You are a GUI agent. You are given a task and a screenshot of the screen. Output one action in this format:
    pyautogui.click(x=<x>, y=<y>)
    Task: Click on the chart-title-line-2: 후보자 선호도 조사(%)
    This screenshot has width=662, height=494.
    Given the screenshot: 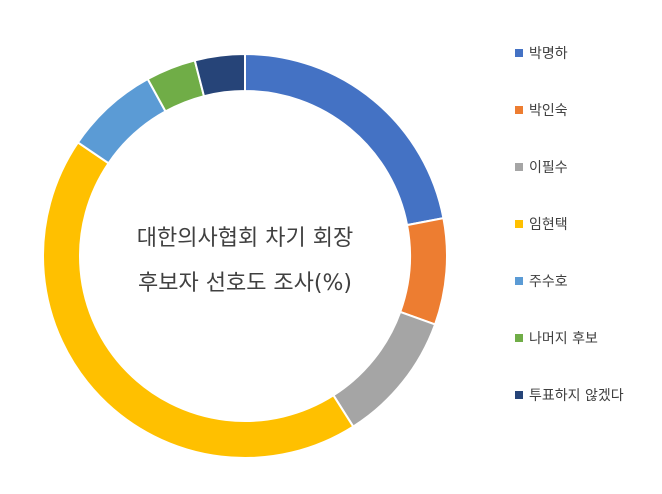 What is the action you would take?
    pyautogui.click(x=245, y=283)
    